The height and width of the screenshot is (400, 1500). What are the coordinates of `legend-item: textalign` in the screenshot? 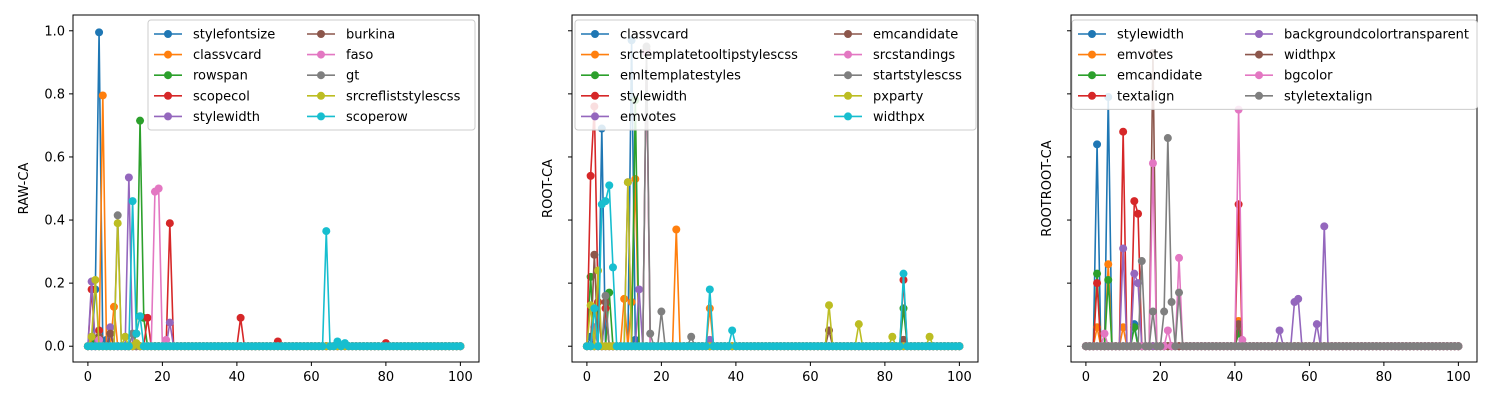 It's located at (1126, 96).